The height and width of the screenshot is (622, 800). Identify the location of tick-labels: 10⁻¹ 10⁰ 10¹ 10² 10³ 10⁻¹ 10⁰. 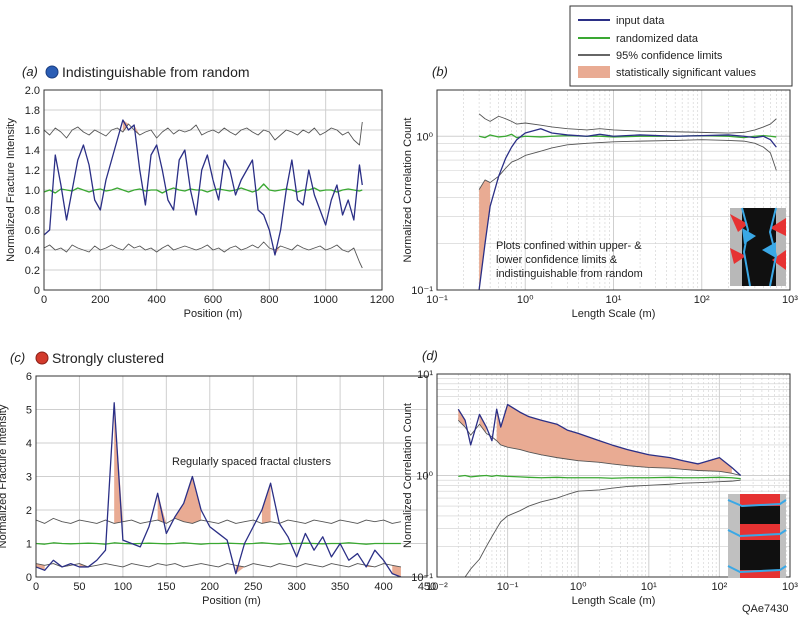
(604, 218).